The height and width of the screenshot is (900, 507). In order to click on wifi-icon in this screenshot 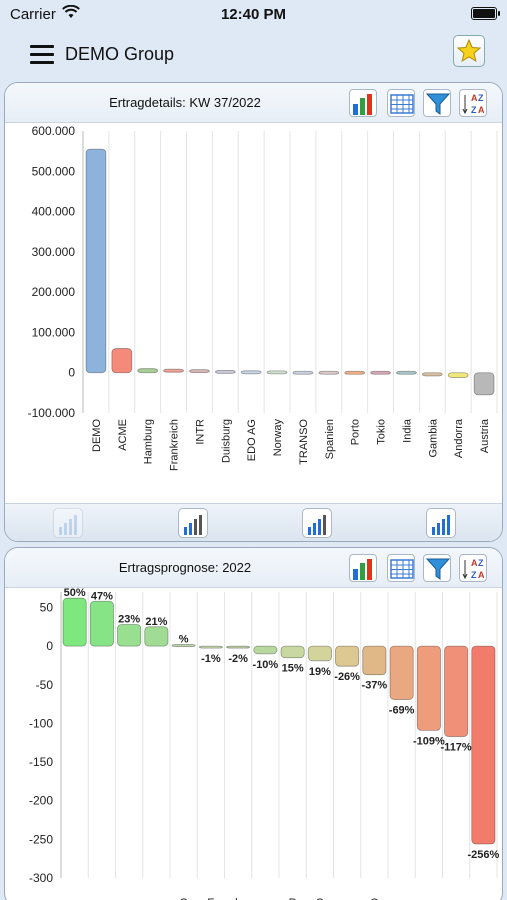, I will do `click(71, 11)`.